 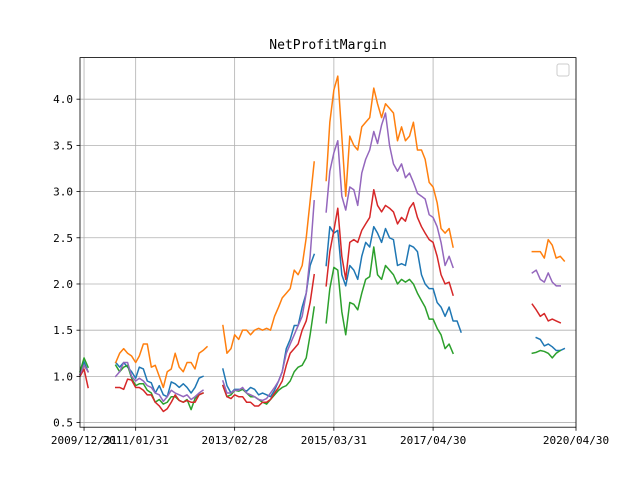 What do you see at coordinates (433, 440) in the screenshot?
I see `x-tick-label: 2017/04/30` at bounding box center [433, 440].